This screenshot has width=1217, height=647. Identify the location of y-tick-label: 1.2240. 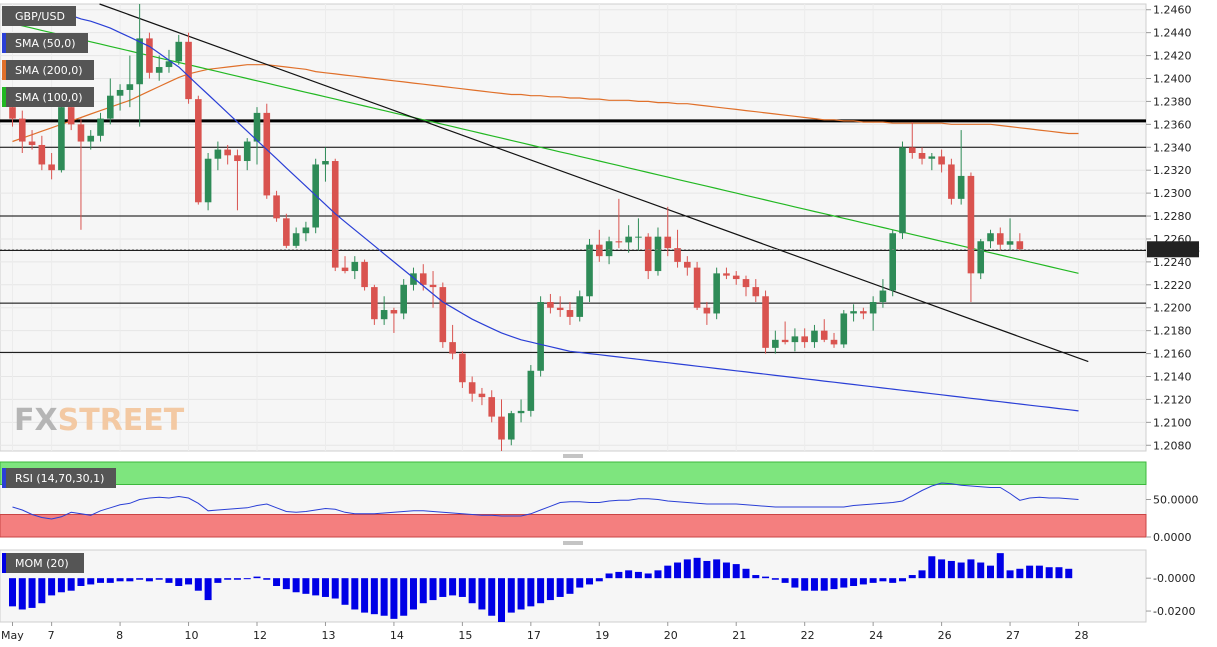
(1172, 262).